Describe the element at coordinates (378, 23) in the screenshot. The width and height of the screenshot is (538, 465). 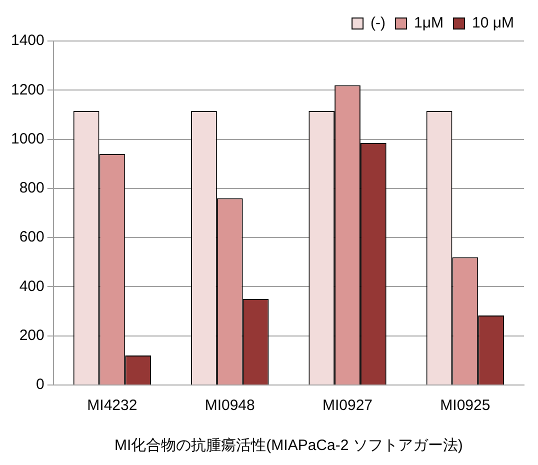
I see `legend-label: (-)` at that location.